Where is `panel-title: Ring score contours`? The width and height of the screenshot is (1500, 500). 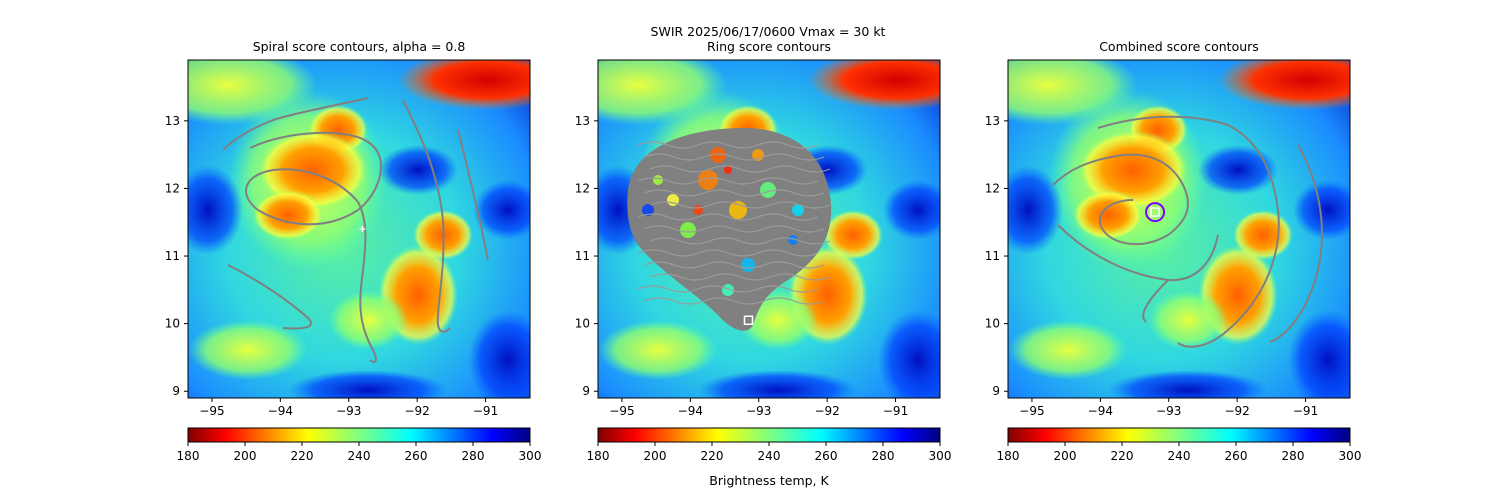
panel-title: Ring score contours is located at coordinates (769, 46).